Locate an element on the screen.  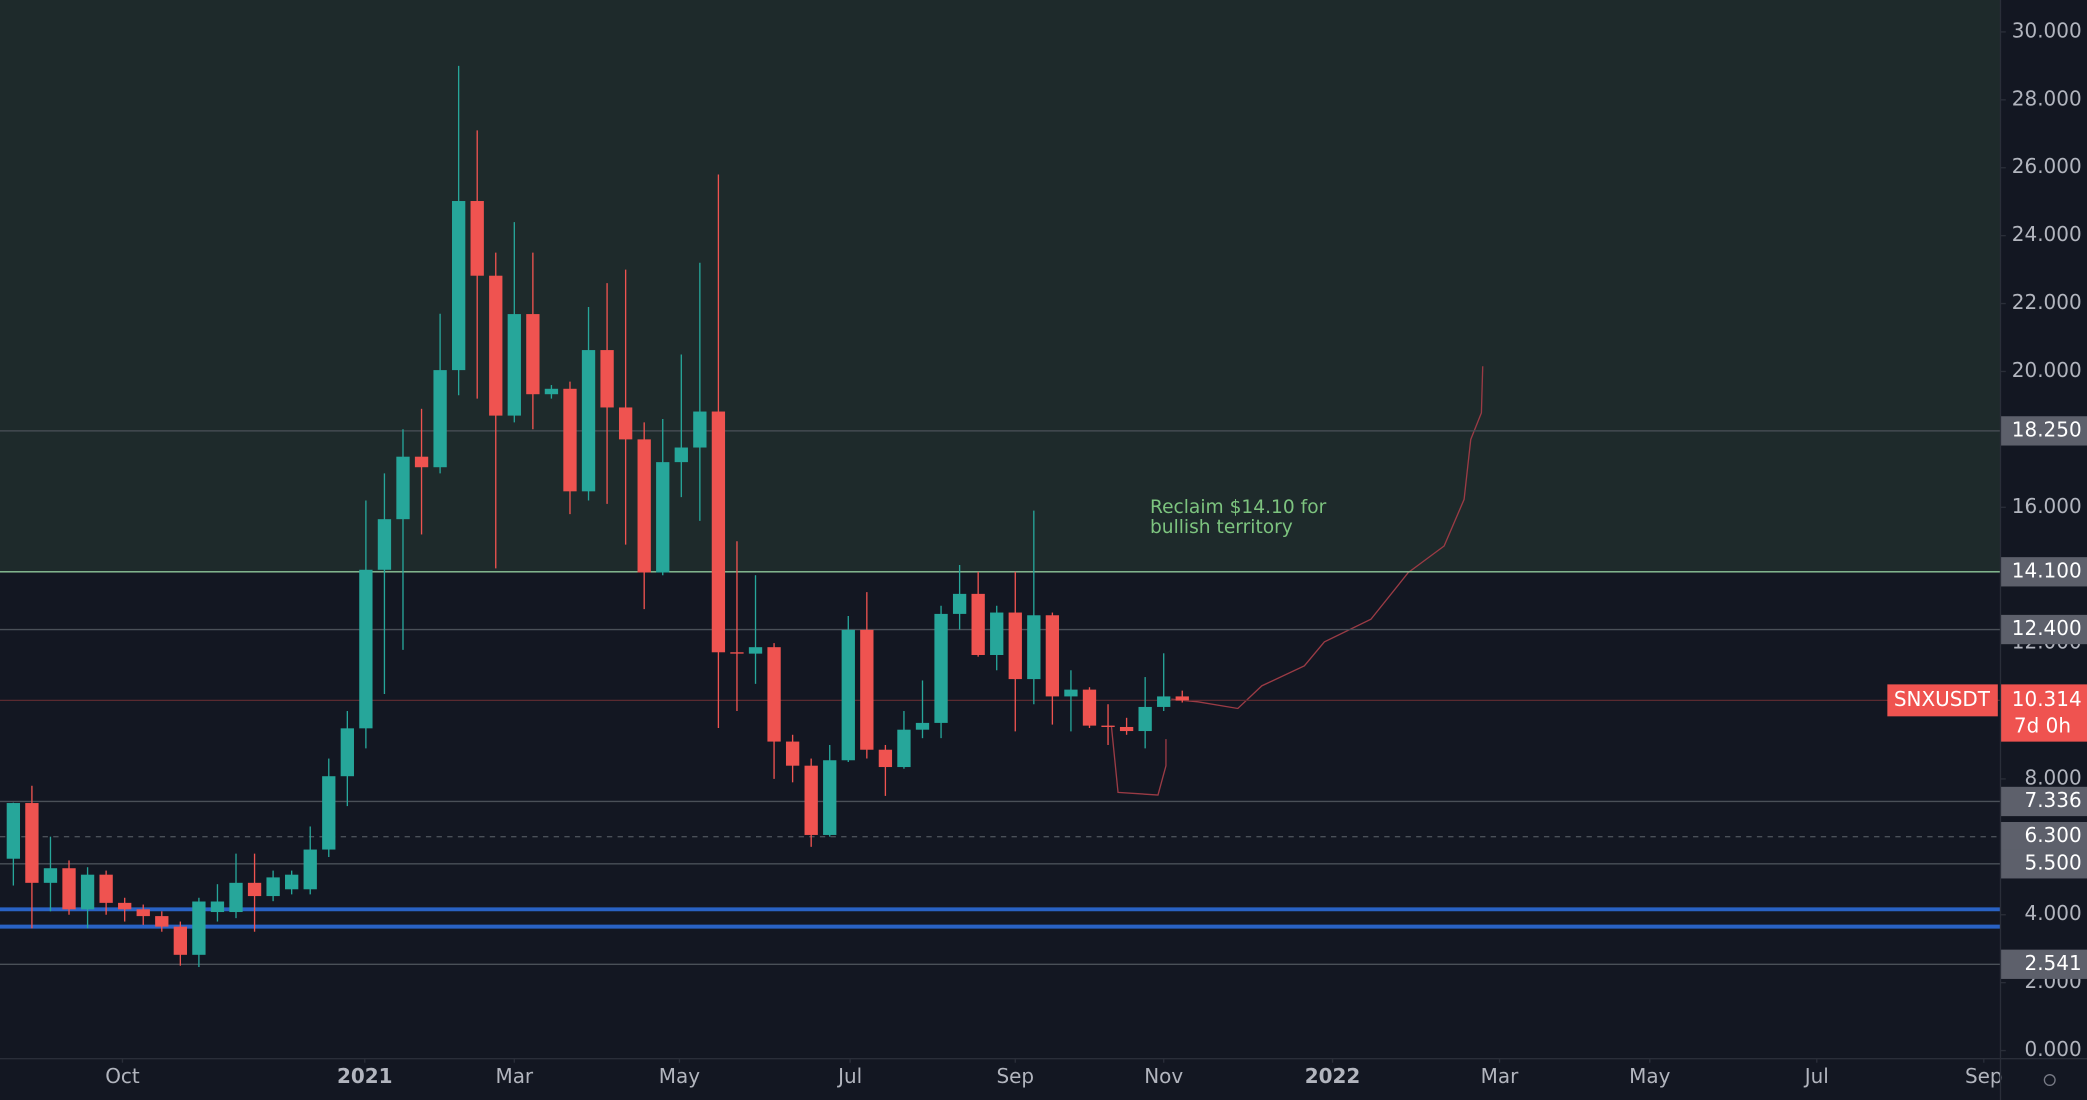
level-label: 6.300 is located at coordinates (2053, 835).